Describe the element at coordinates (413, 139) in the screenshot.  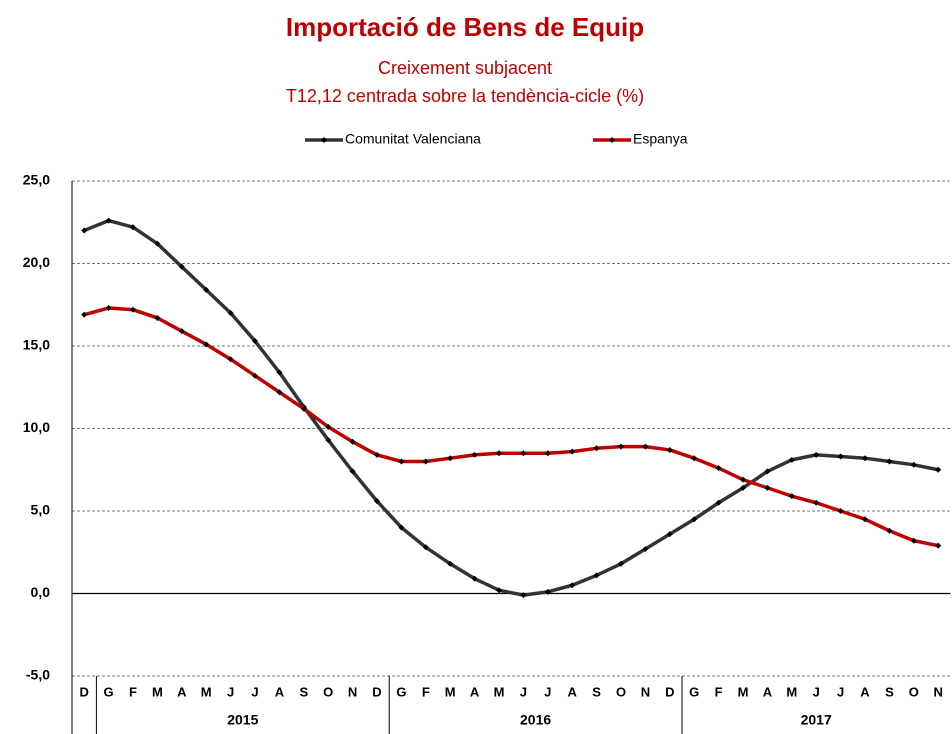
I see `legend-label: Comunitat Valenciana` at that location.